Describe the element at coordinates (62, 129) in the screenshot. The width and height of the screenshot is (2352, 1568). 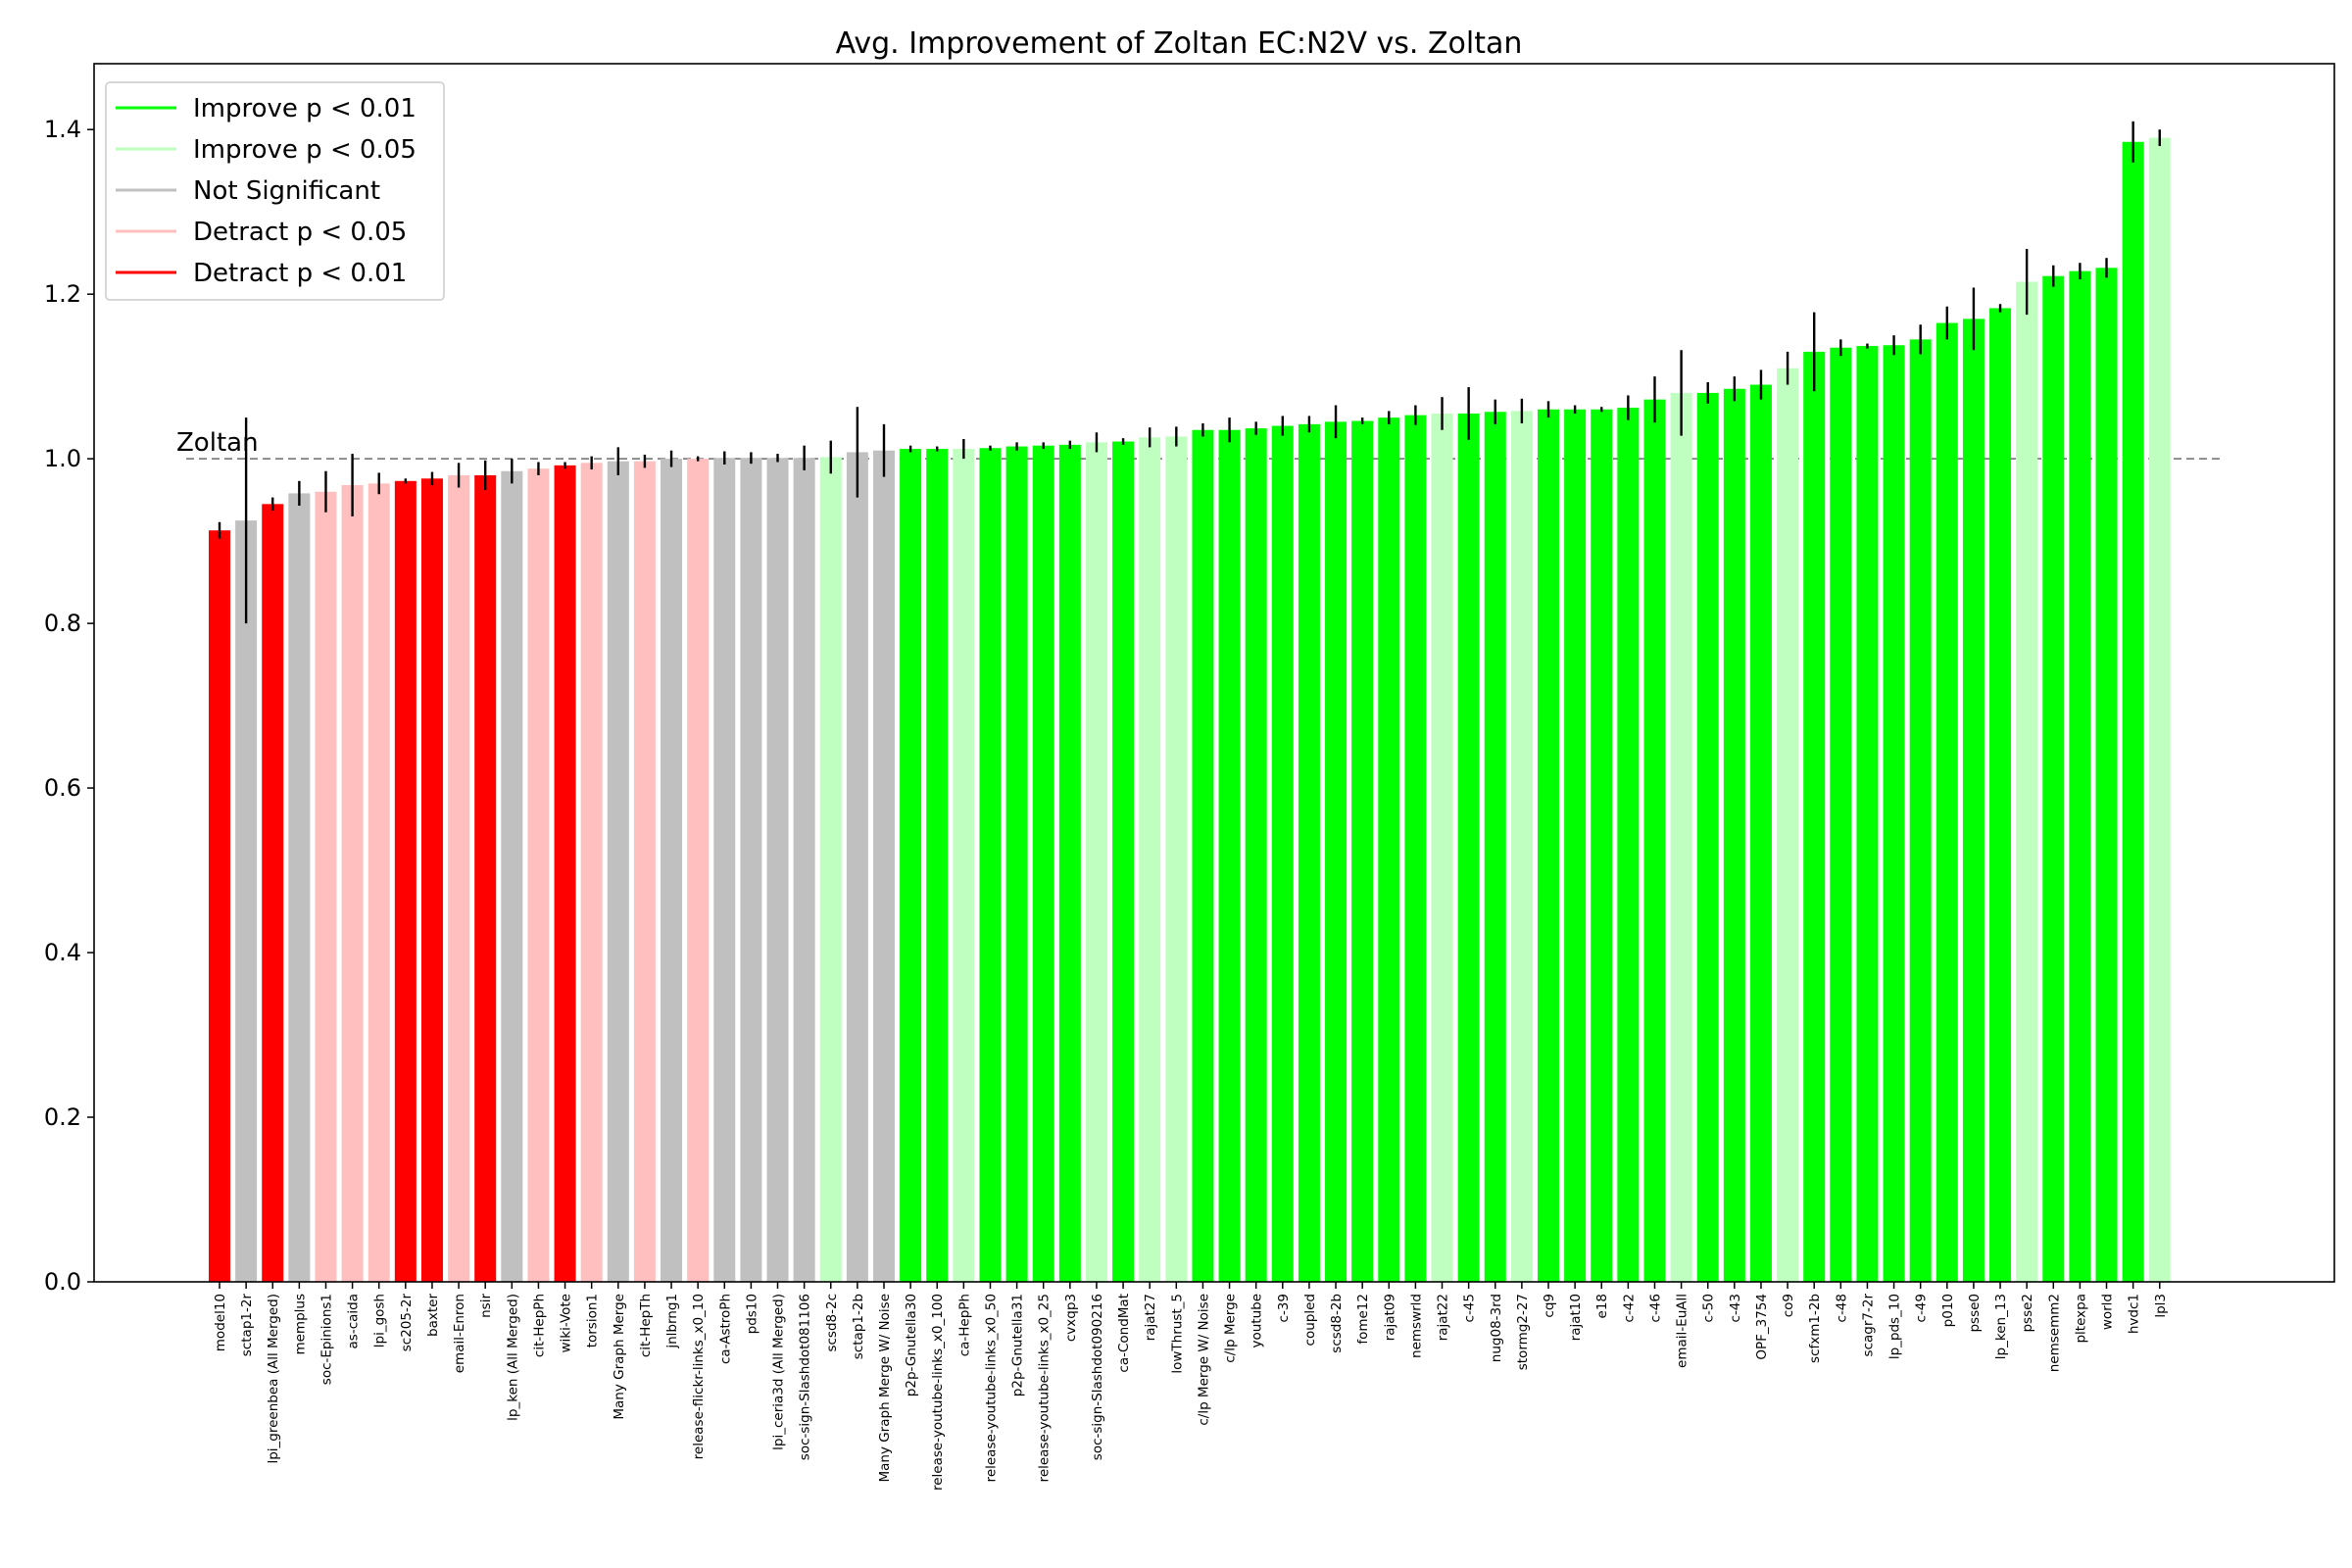
I see `y-tick-label: 1.4` at that location.